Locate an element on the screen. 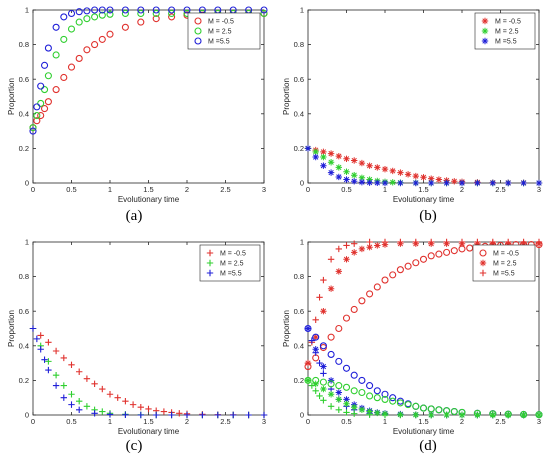 The height and width of the screenshot is (462, 550). x-tick-label: 1.5 is located at coordinates (423, 189).